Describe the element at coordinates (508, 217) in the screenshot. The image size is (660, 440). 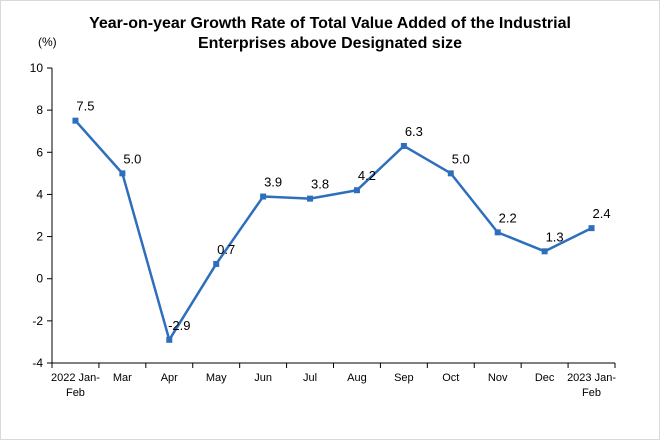
I see `data-label: 2.2` at that location.